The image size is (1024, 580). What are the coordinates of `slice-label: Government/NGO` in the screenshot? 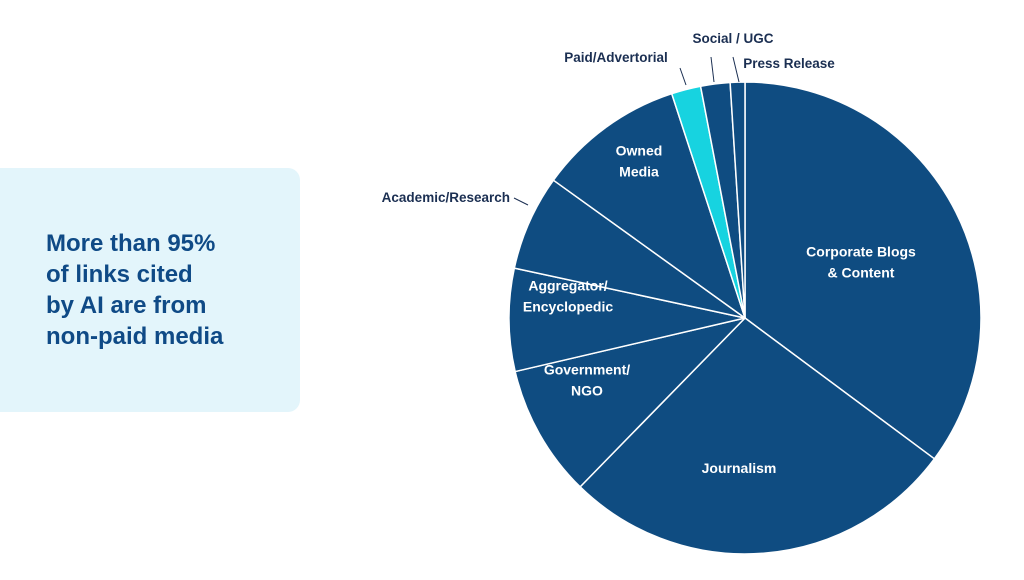 It's located at (587, 380).